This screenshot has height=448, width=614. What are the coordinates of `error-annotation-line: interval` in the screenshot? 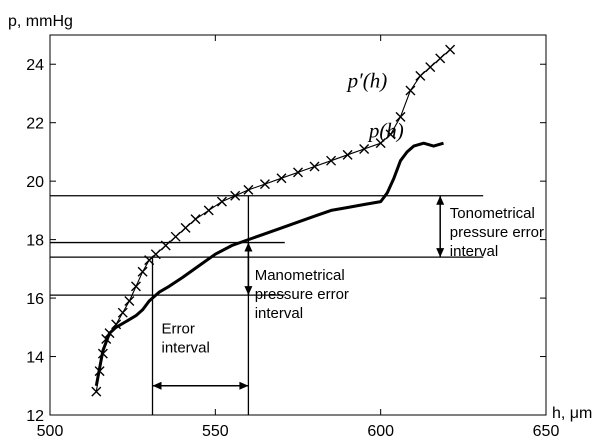 It's located at (186, 347).